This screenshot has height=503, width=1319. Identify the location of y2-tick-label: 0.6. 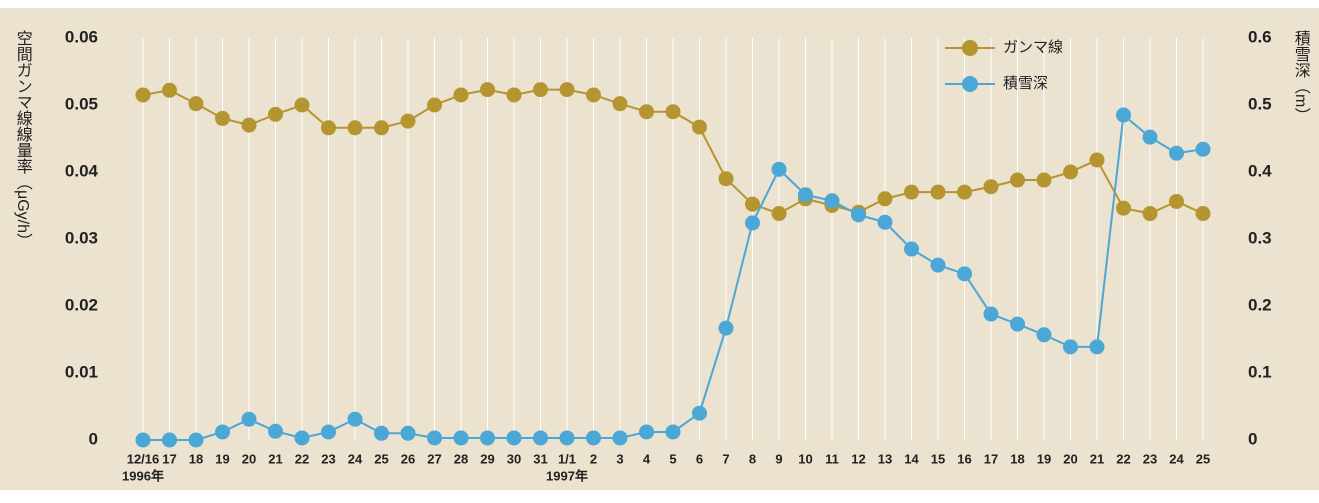
(1260, 36).